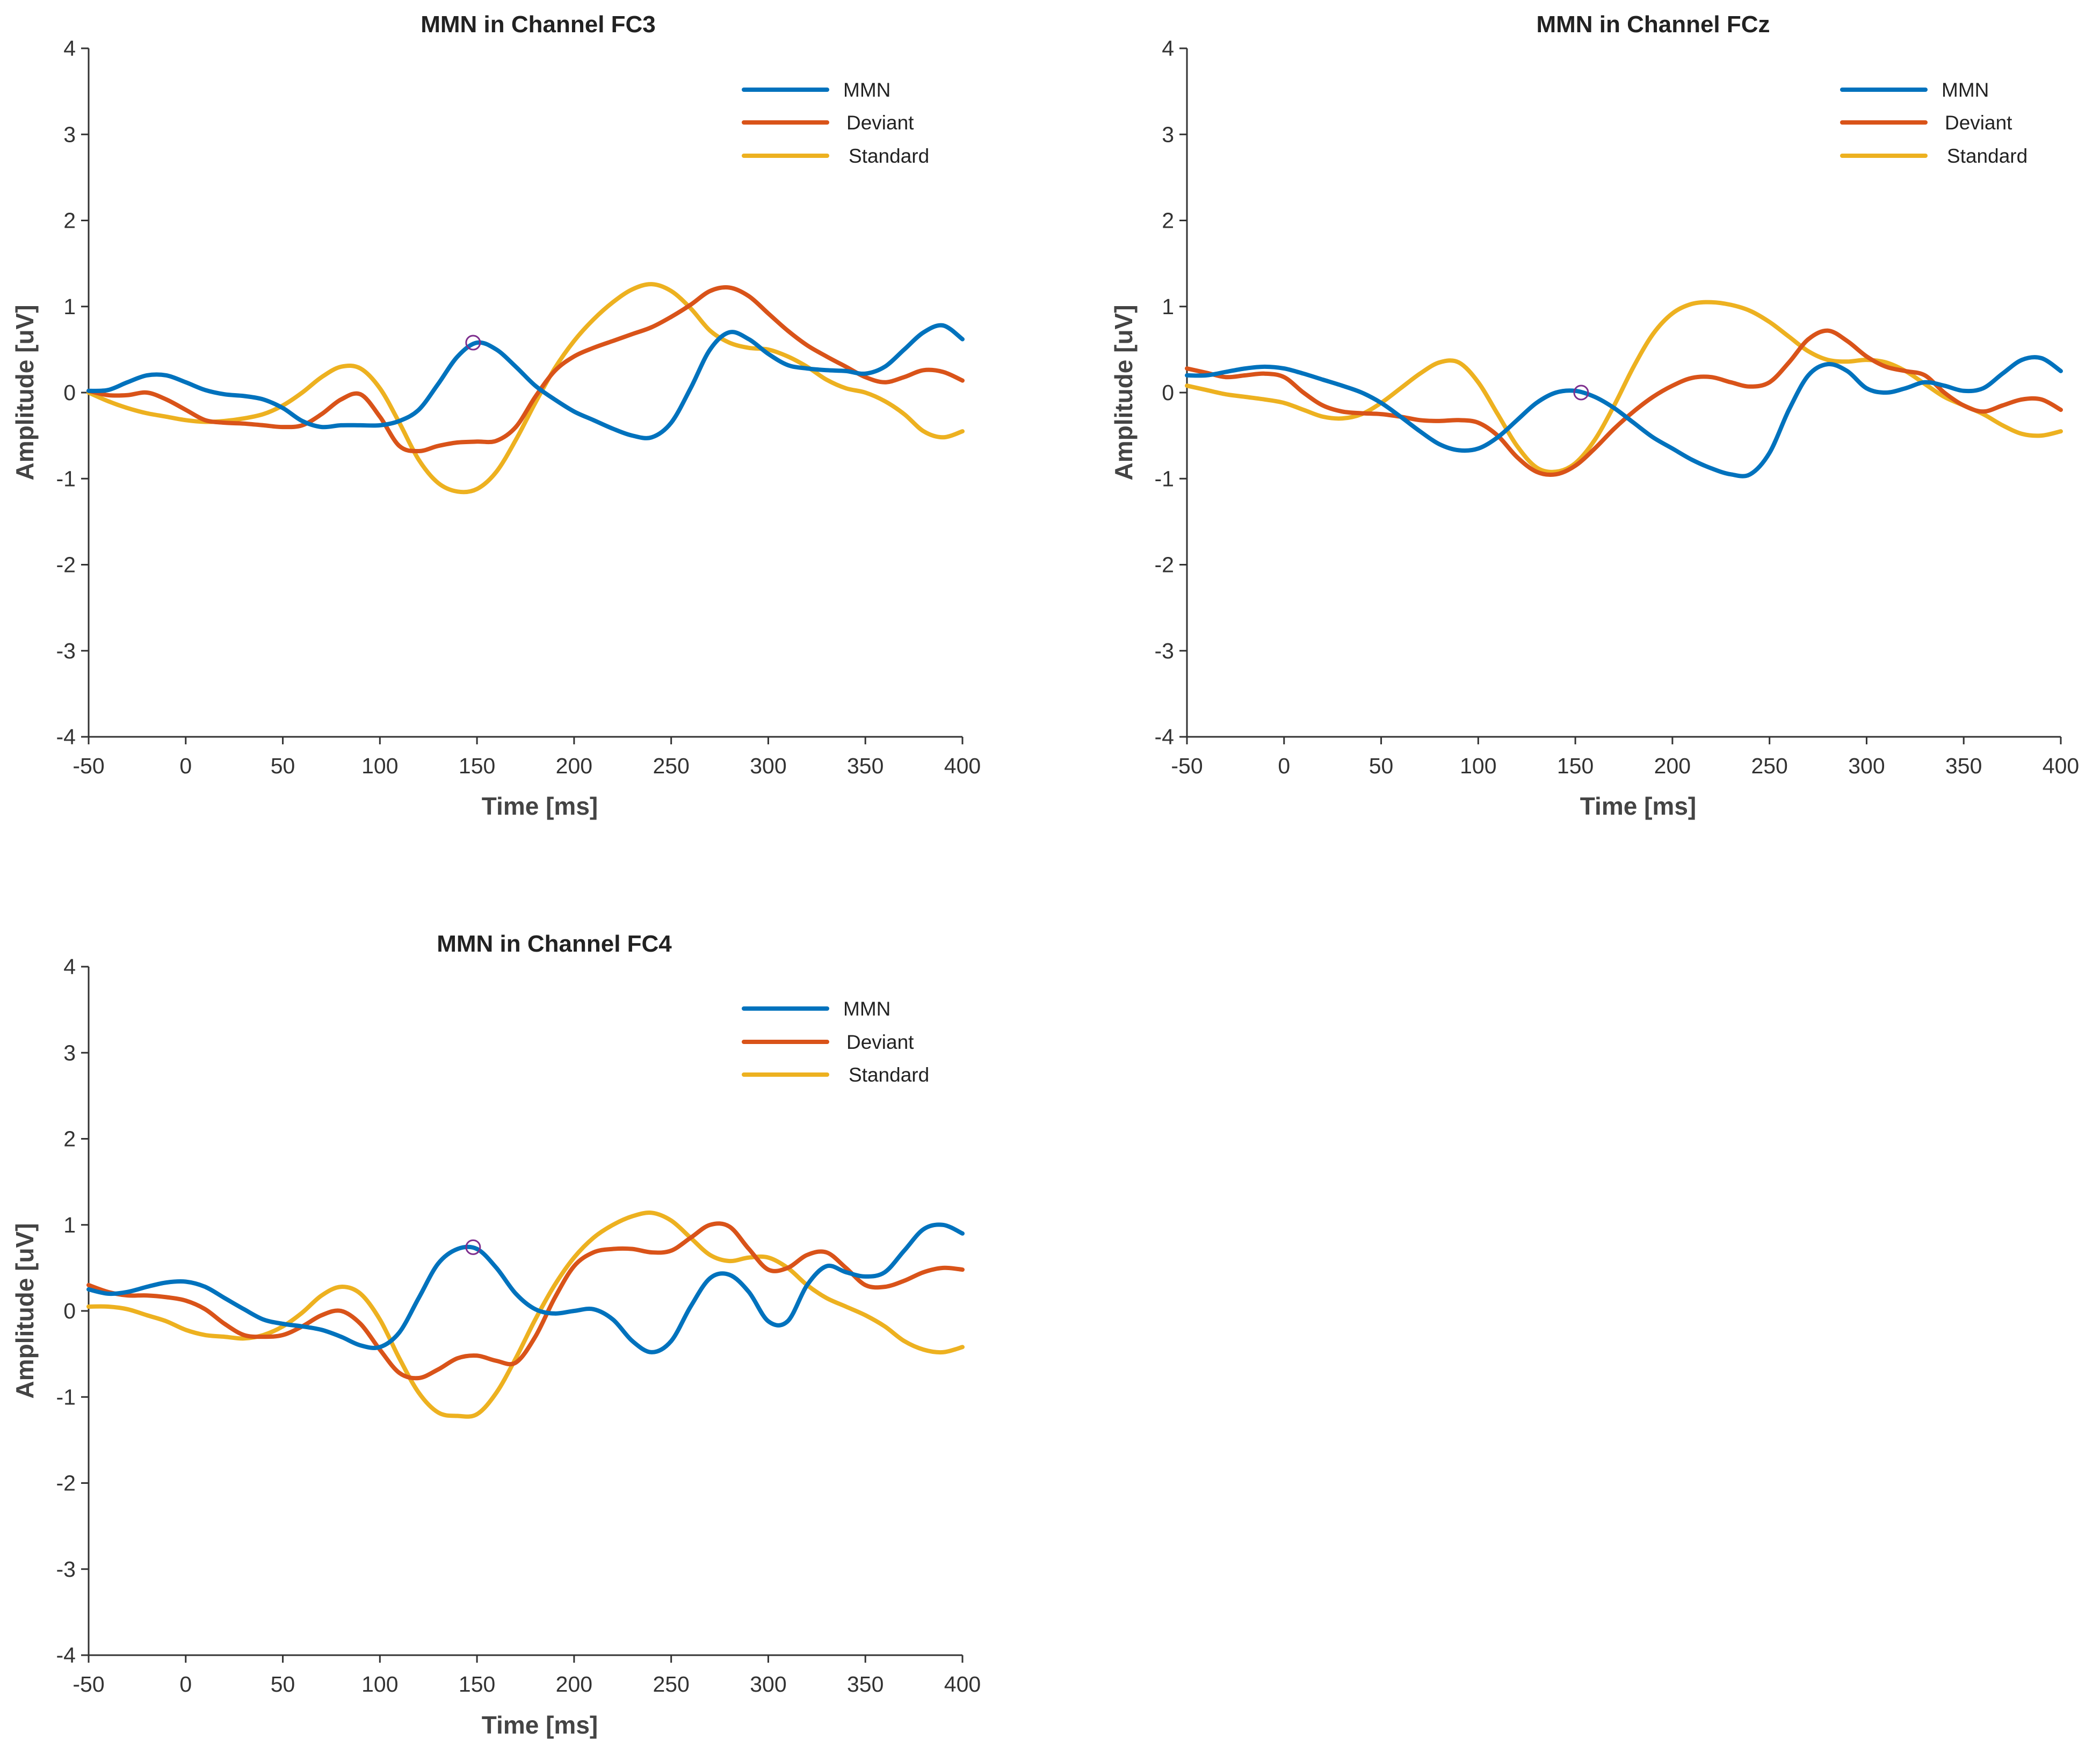 The height and width of the screenshot is (1747, 2100). I want to click on chart-title: MMN in Channel FC3, so click(539, 24).